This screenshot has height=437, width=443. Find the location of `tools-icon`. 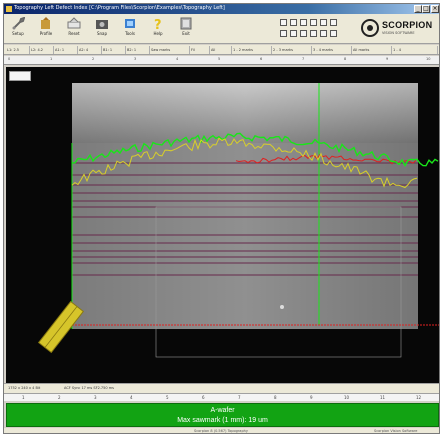

tools-icon is located at coordinates (130, 23).